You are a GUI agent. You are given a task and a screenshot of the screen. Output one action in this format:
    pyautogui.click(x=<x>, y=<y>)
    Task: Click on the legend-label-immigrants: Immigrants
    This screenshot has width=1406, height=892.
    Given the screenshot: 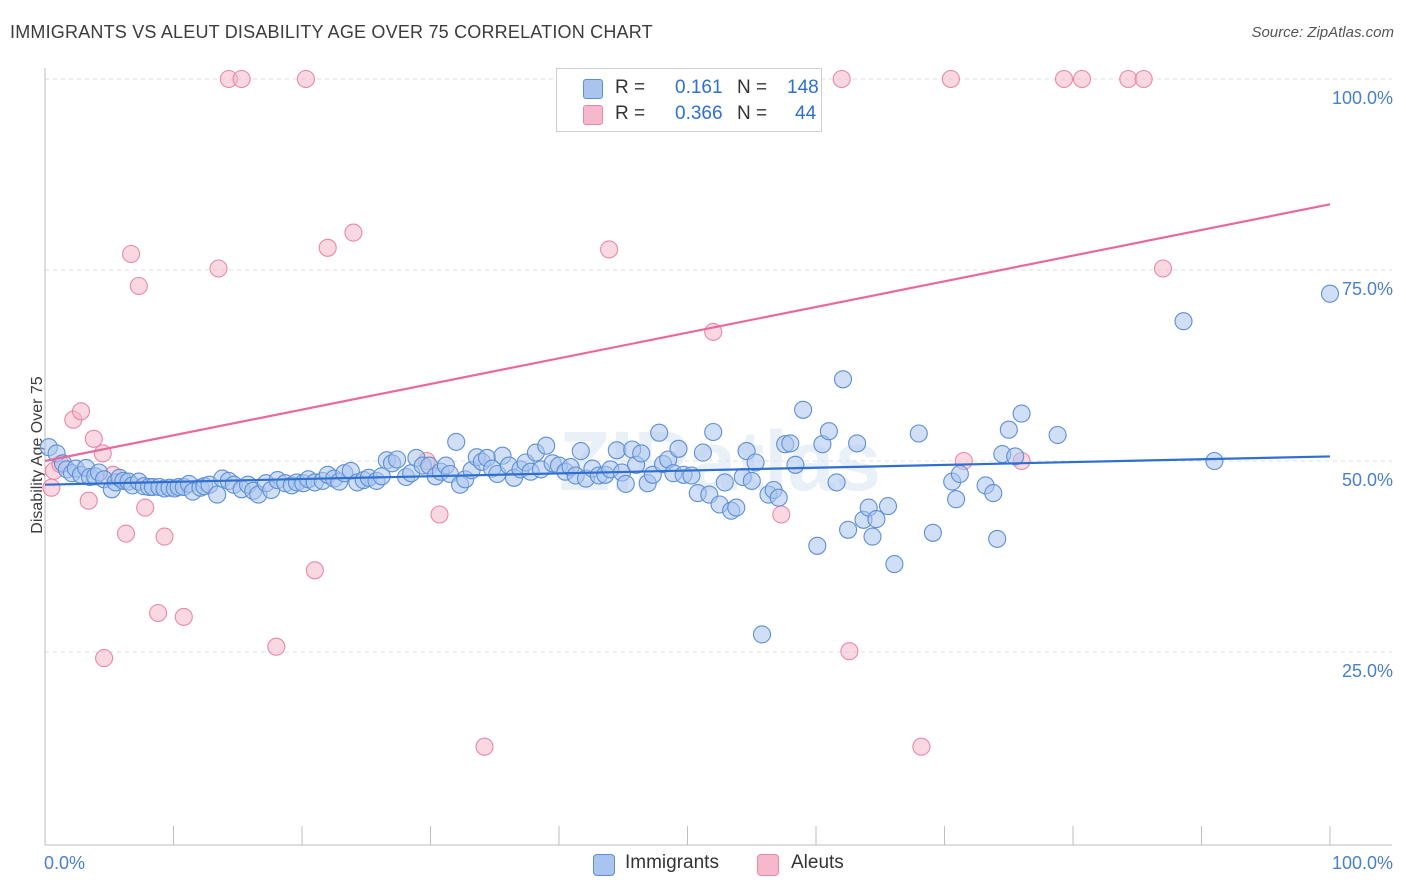 What is the action you would take?
    pyautogui.click(x=672, y=862)
    